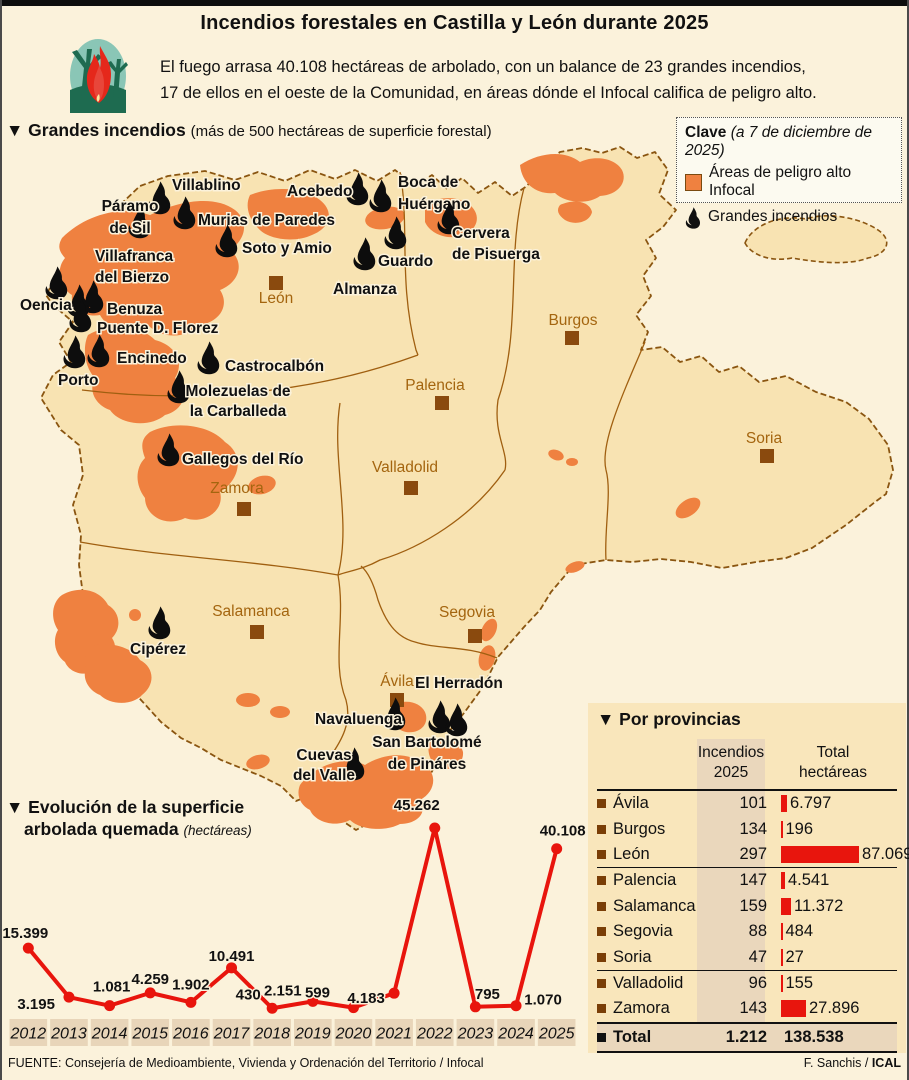  I want to click on fire-label: Navaluenga, so click(358, 719).